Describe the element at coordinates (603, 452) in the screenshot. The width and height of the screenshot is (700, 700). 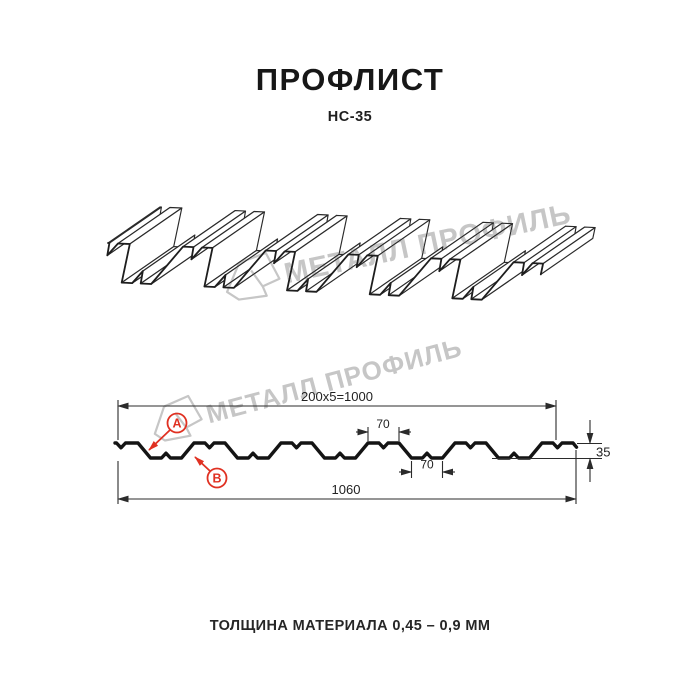
I see `dim-height-label: 35` at that location.